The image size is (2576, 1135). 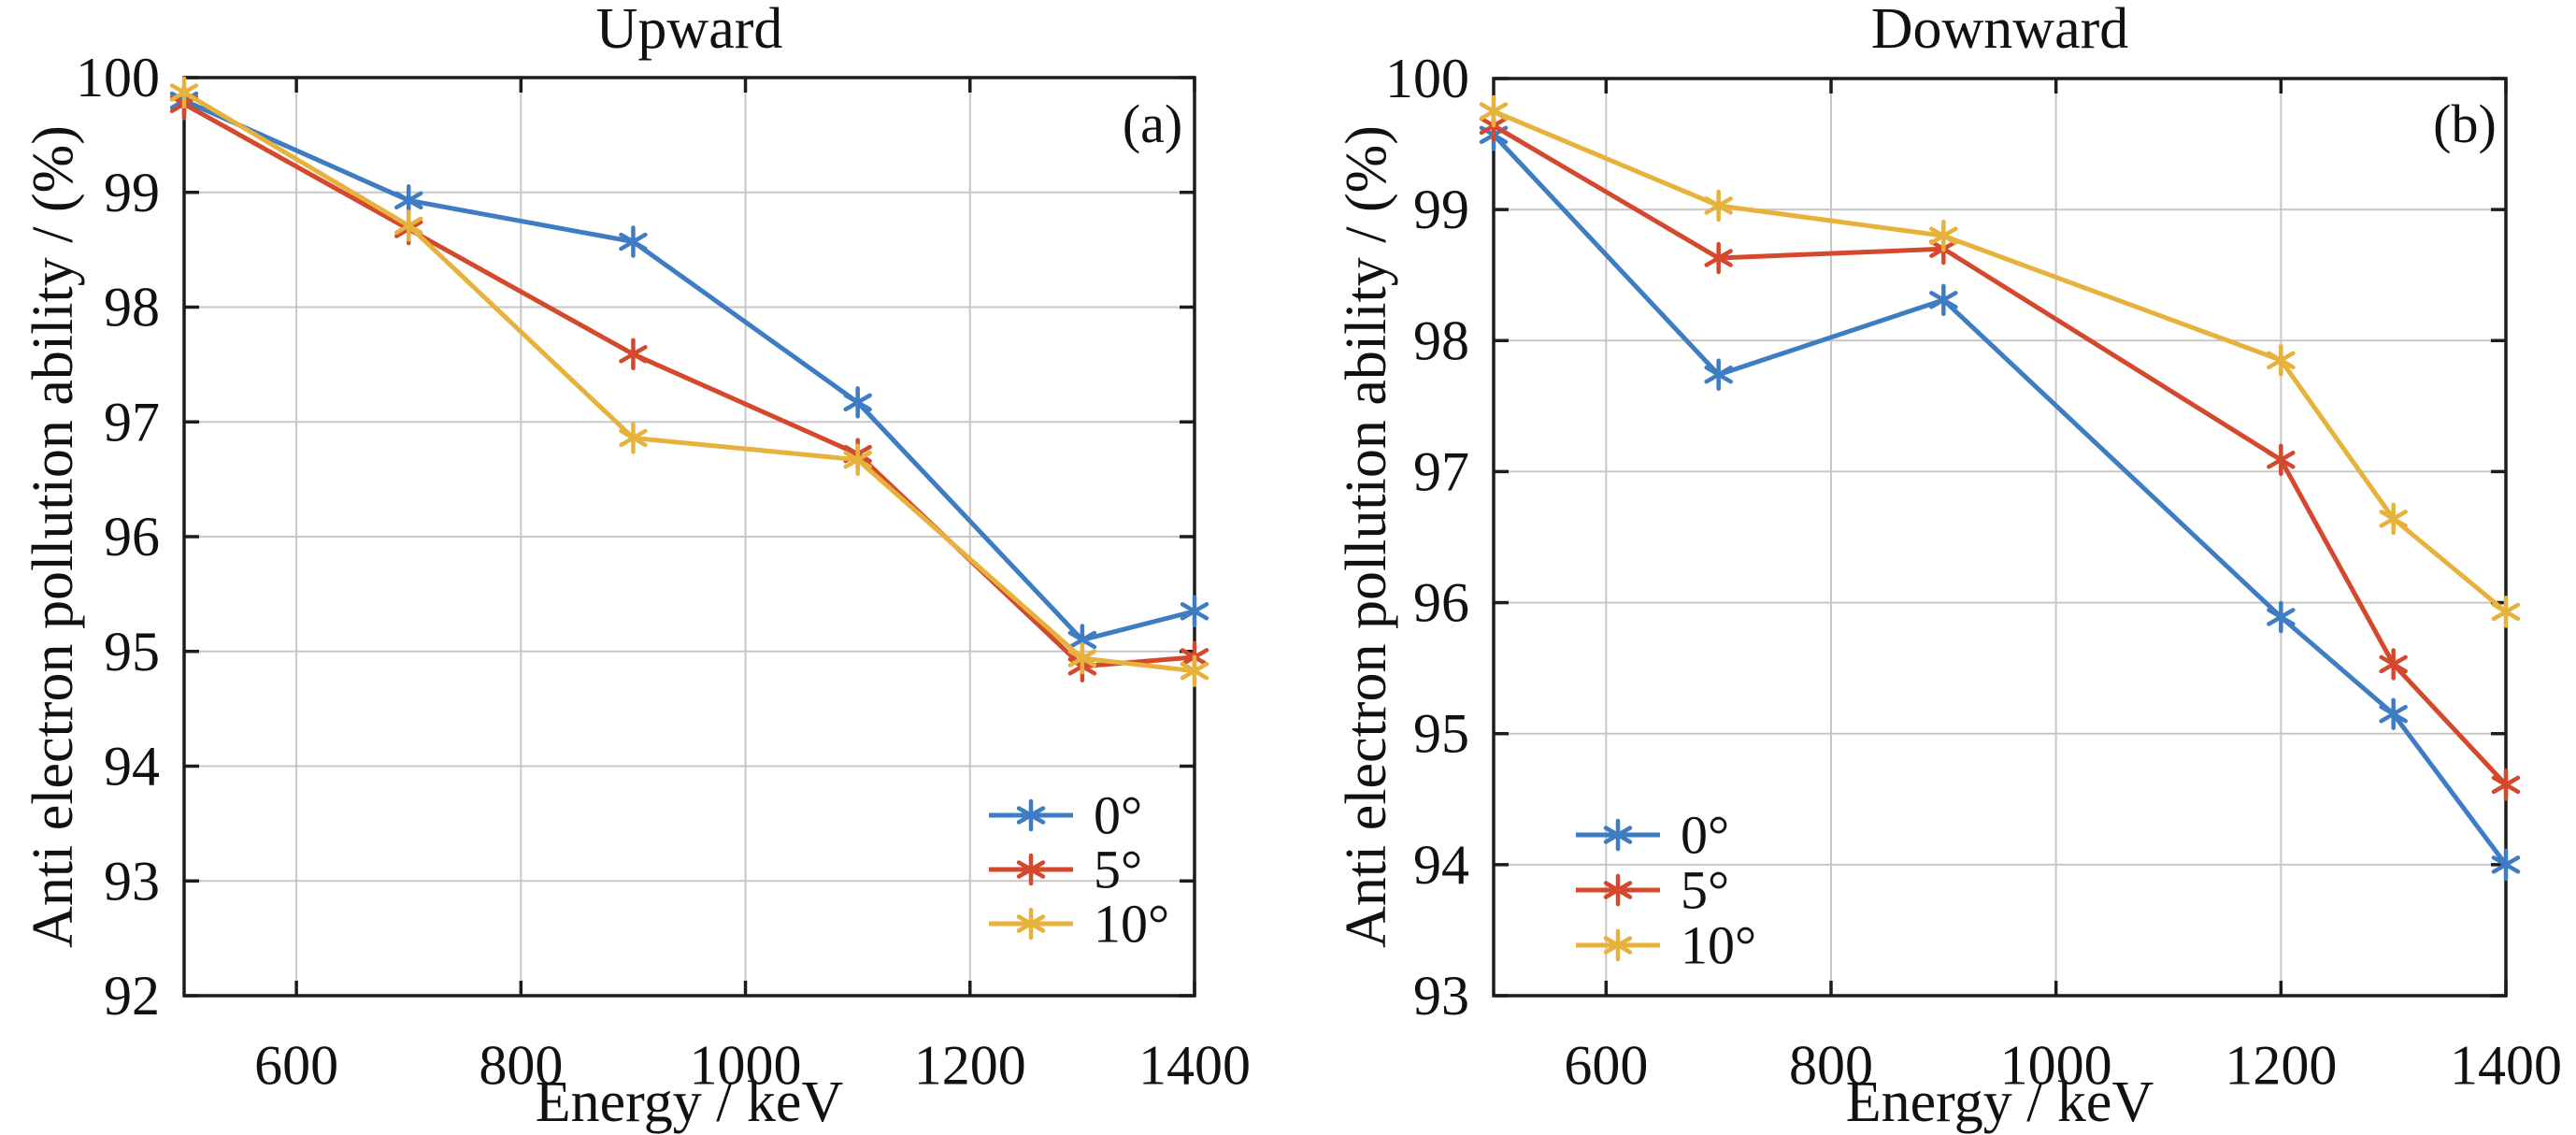 What do you see at coordinates (2281, 1065) in the screenshot?
I see `x-tick-label: 1200` at bounding box center [2281, 1065].